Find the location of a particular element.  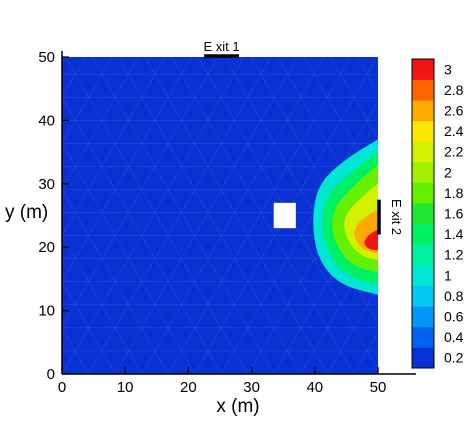

x-tick-label: 20 is located at coordinates (188, 387).